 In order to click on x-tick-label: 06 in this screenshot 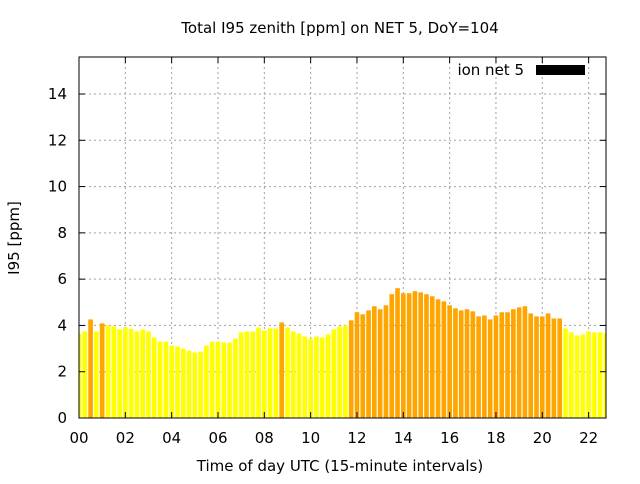, I will do `click(217, 438)`.